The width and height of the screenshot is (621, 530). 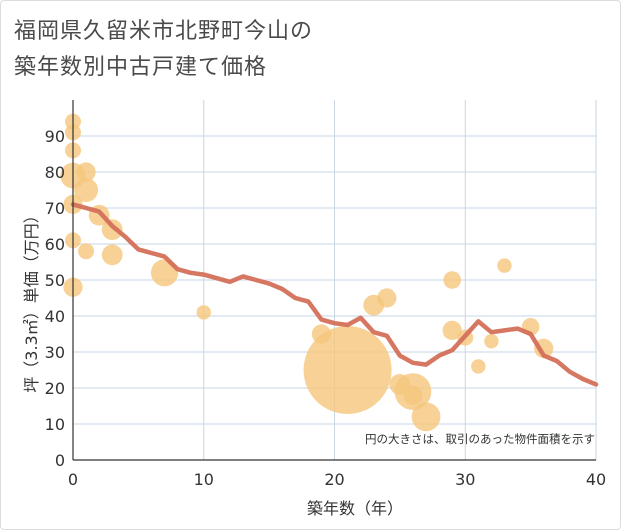 What do you see at coordinates (55, 424) in the screenshot?
I see `y-tick-label: 10` at bounding box center [55, 424].